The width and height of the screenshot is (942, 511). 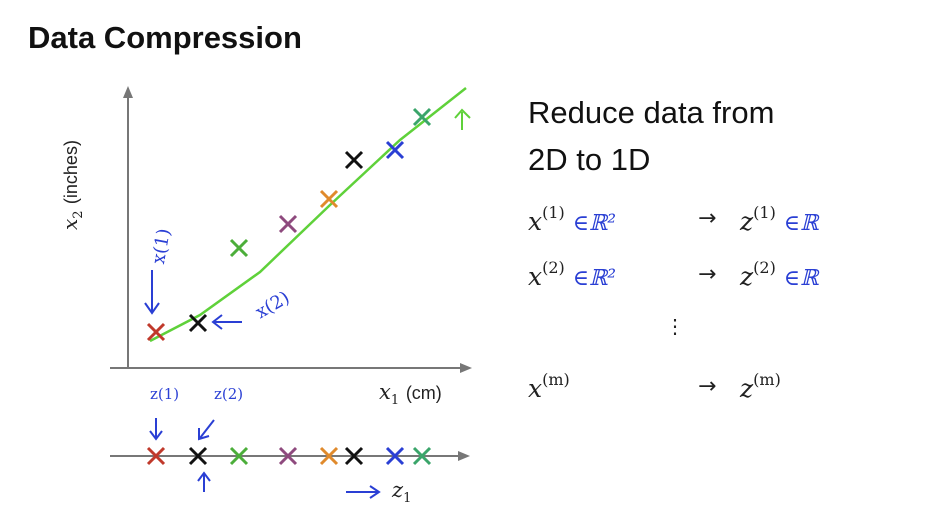 What do you see at coordinates (466, 368) in the screenshot?
I see `x-axis-arrowhead` at bounding box center [466, 368].